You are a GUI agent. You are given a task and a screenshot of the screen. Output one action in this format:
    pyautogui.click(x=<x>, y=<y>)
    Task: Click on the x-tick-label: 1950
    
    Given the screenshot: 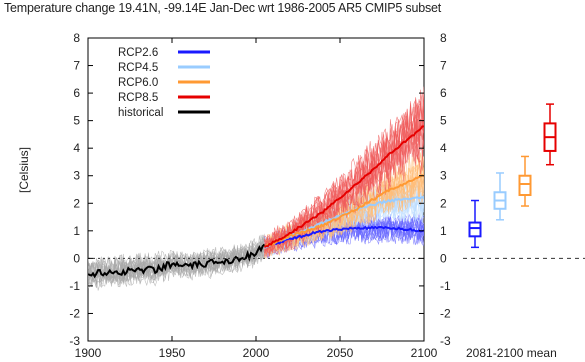 What is the action you would take?
    pyautogui.click(x=172, y=353)
    